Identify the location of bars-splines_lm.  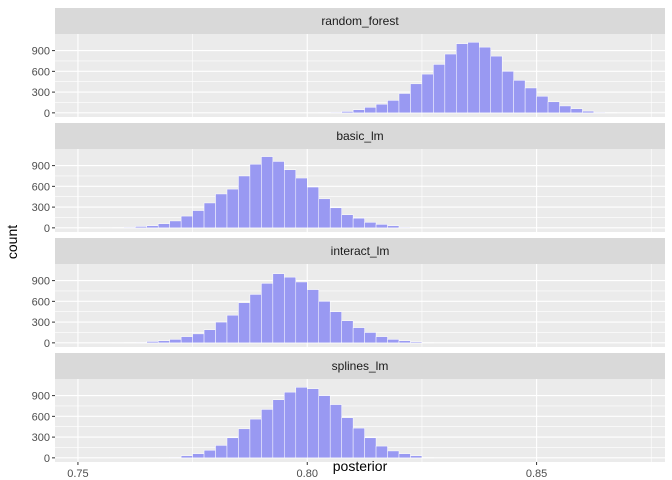
(295, 423).